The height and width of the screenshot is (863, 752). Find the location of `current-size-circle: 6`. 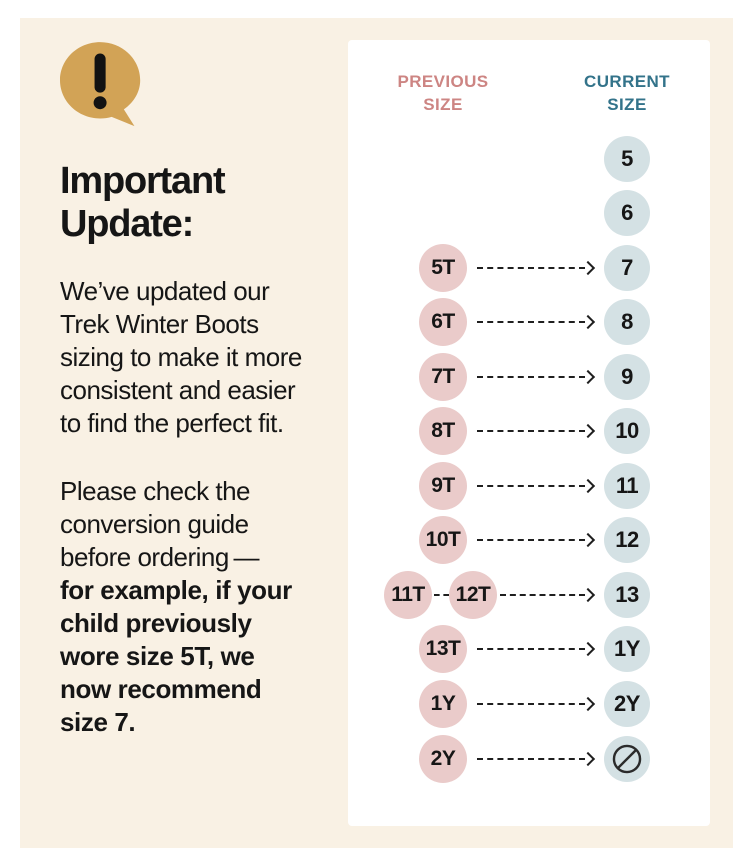

current-size-circle: 6 is located at coordinates (627, 212).